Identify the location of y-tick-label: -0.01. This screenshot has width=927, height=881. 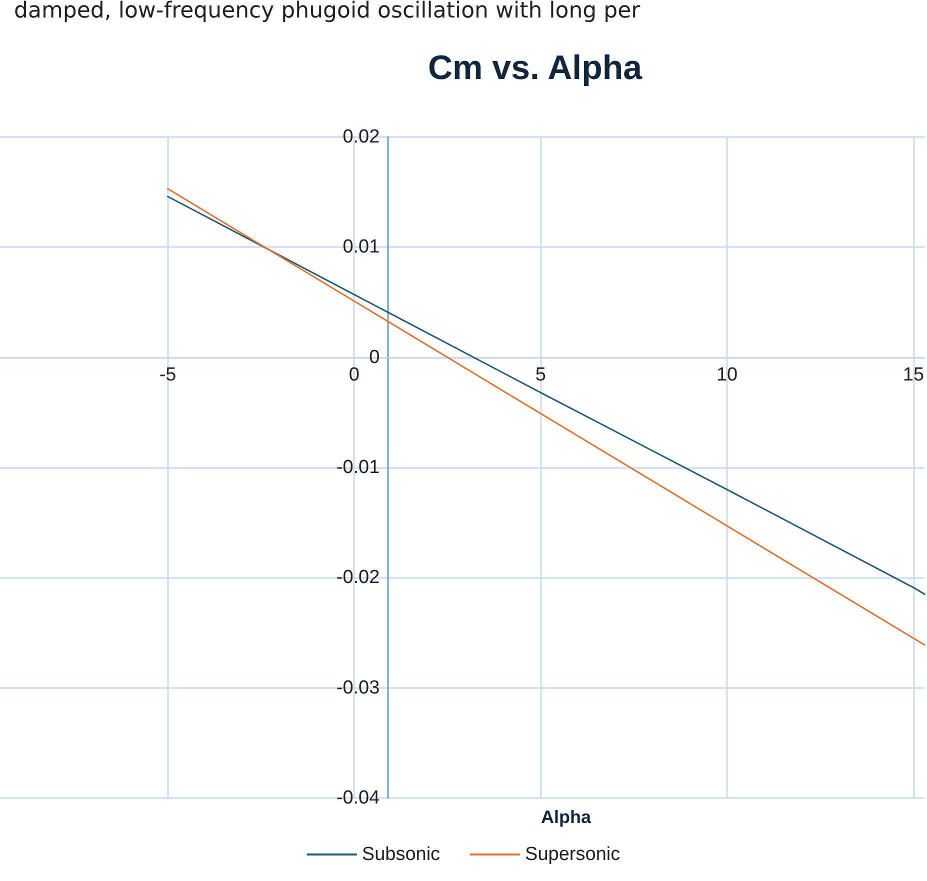
(358, 467).